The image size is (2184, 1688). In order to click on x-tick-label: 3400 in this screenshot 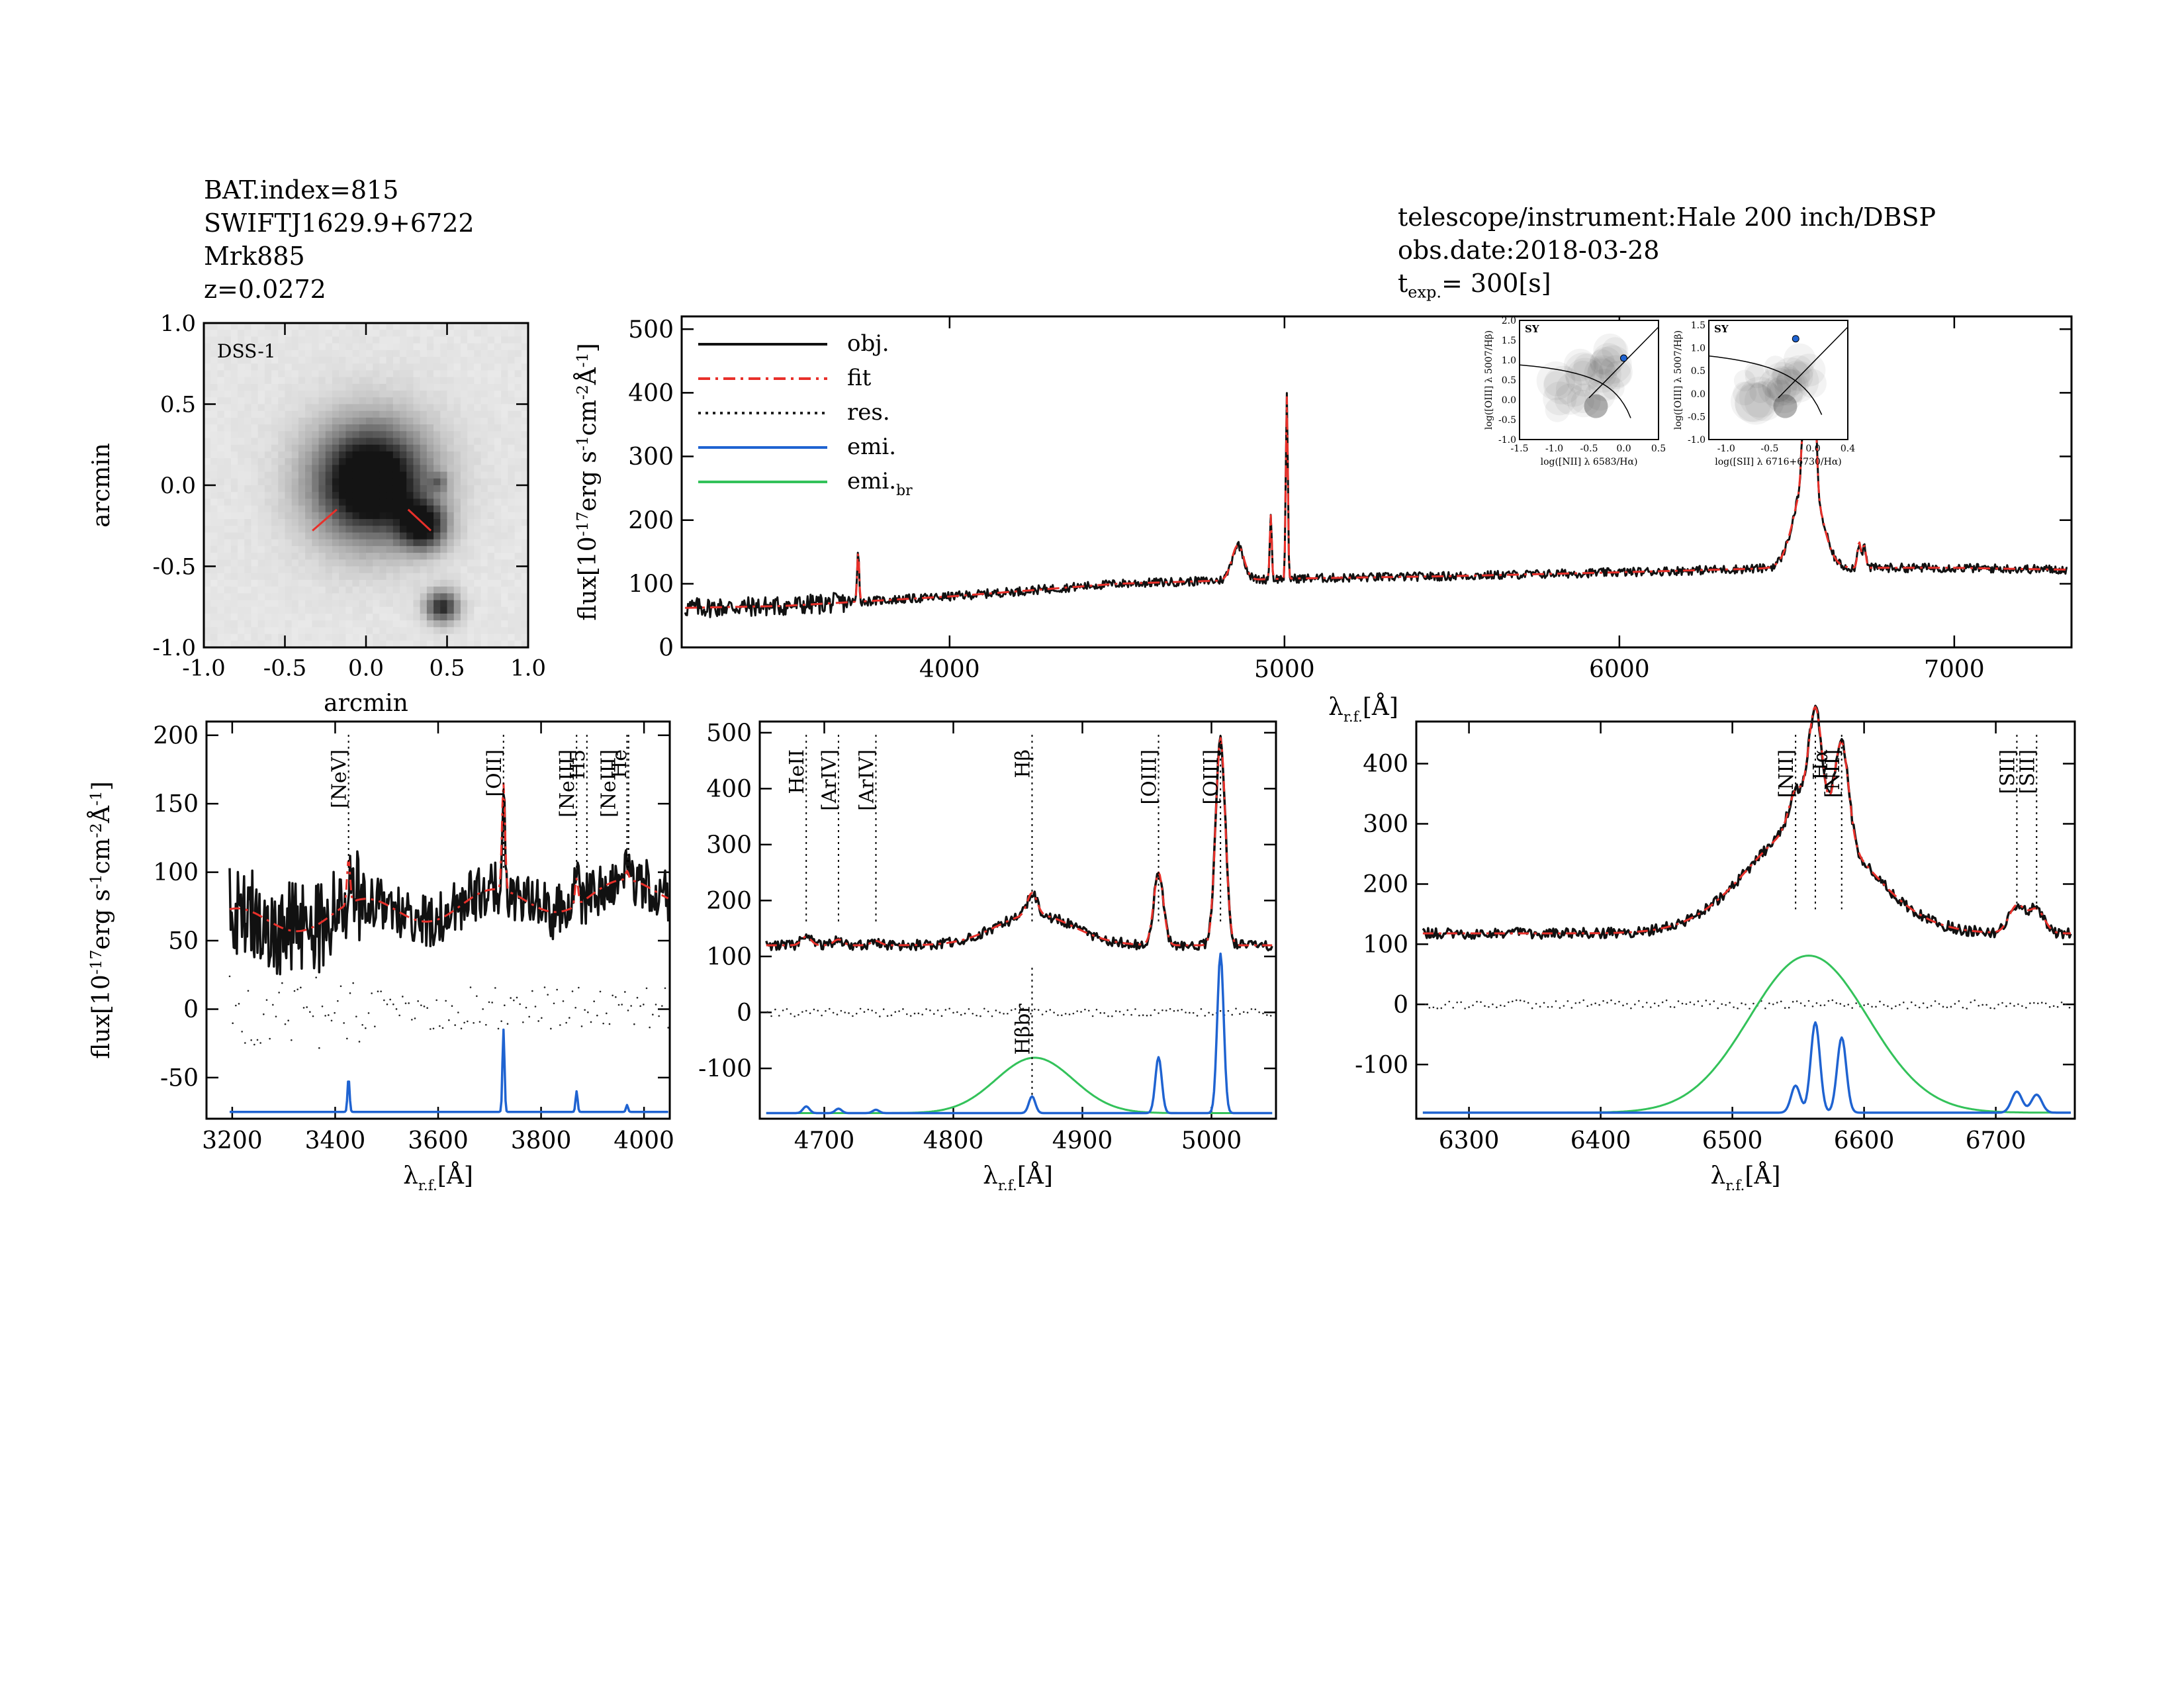, I will do `click(335, 1140)`.